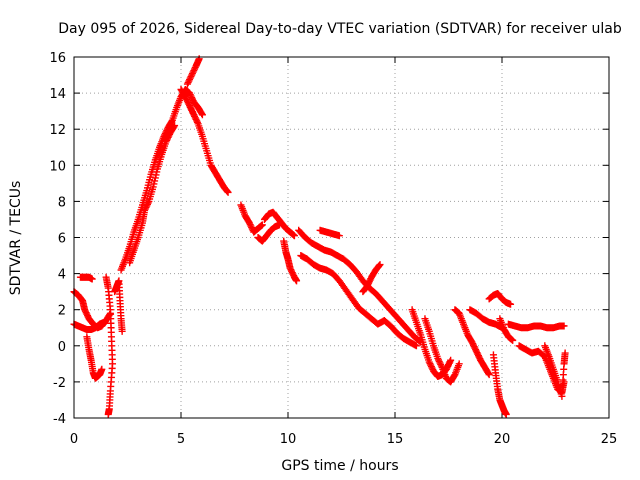 This screenshot has width=640, height=480. What do you see at coordinates (609, 439) in the screenshot?
I see `x-tick-label: 25` at bounding box center [609, 439].